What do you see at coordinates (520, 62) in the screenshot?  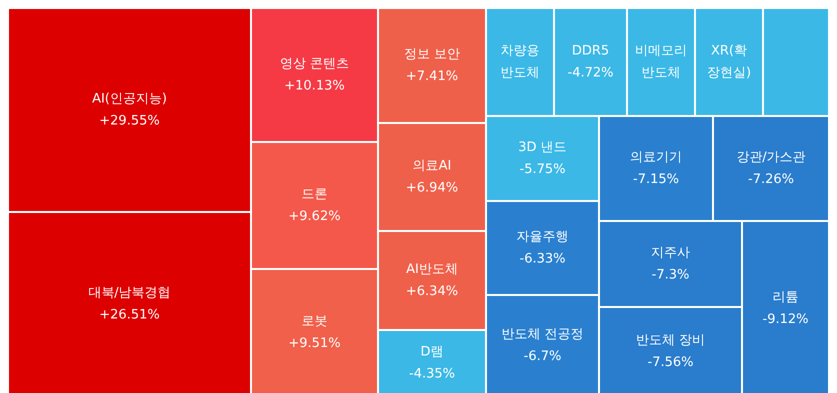 I see `category-label: 차량용 반도체` at bounding box center [520, 62].